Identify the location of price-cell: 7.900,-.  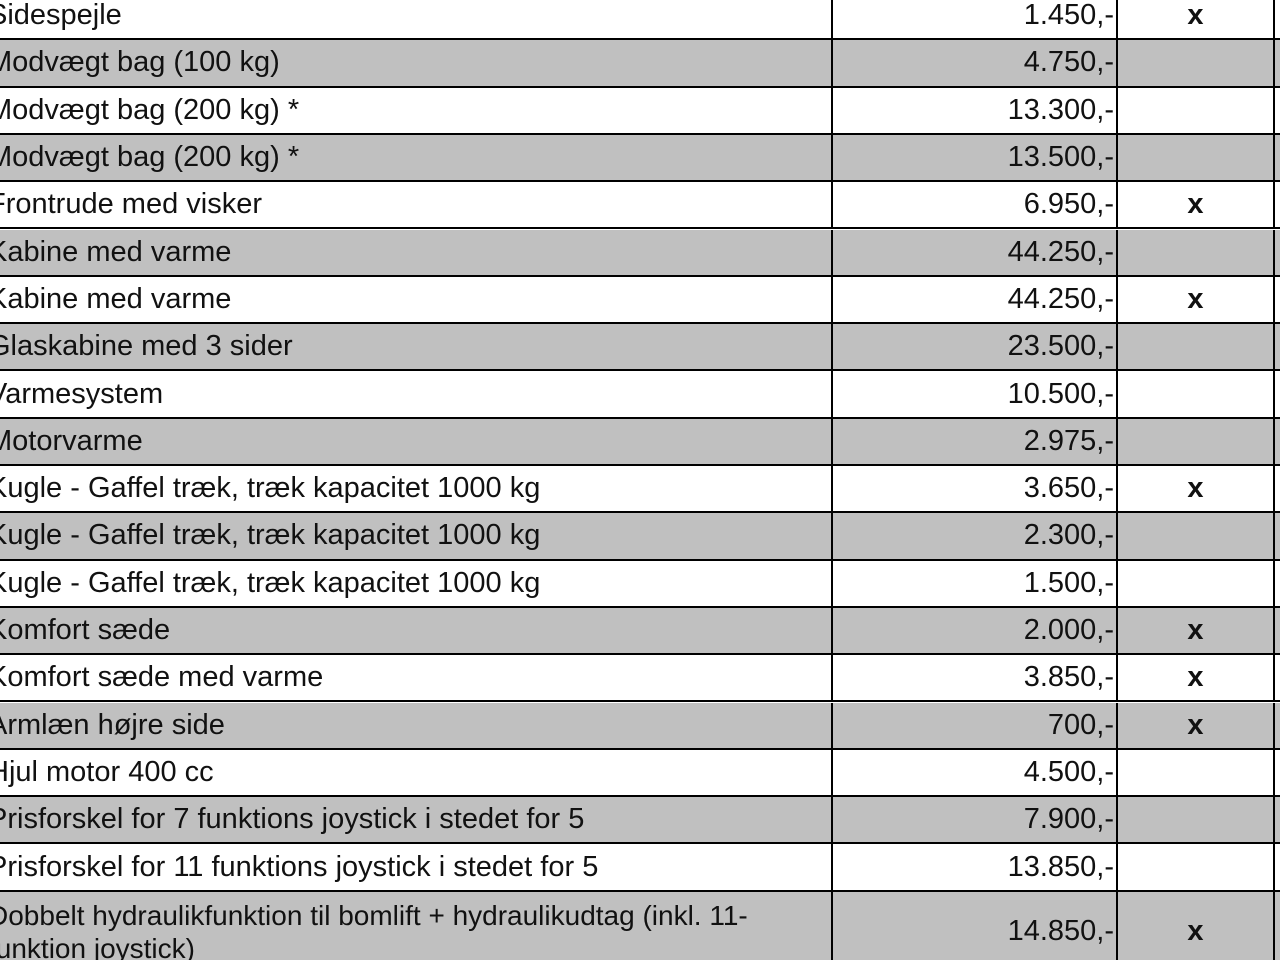
(976, 820).